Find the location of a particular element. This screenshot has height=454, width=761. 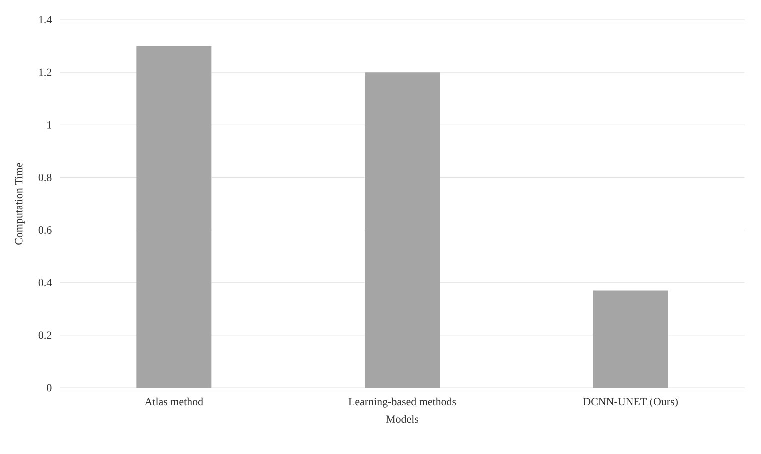

y-tick-label: 1.4 is located at coordinates (45, 20).